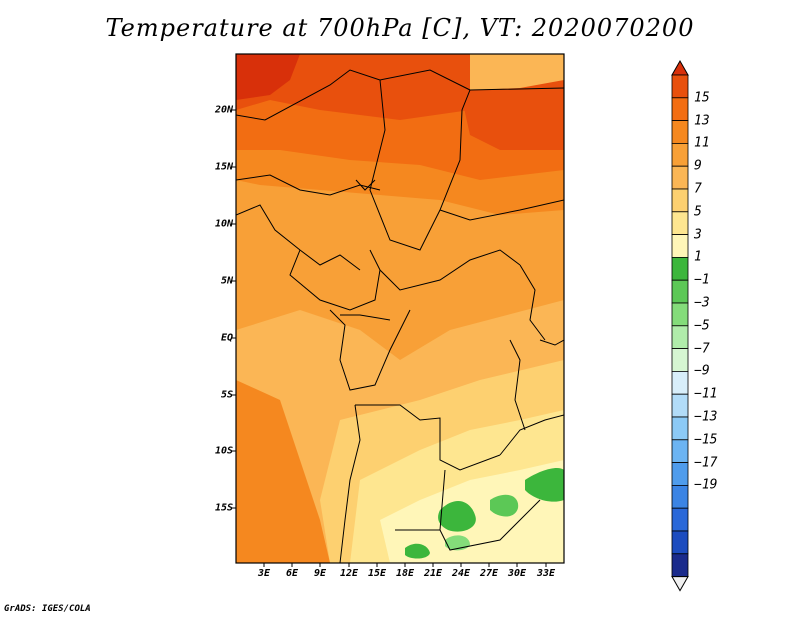 This screenshot has height=618, width=800. What do you see at coordinates (702, 280) in the screenshot?
I see `colorbar-label: −1` at bounding box center [702, 280].